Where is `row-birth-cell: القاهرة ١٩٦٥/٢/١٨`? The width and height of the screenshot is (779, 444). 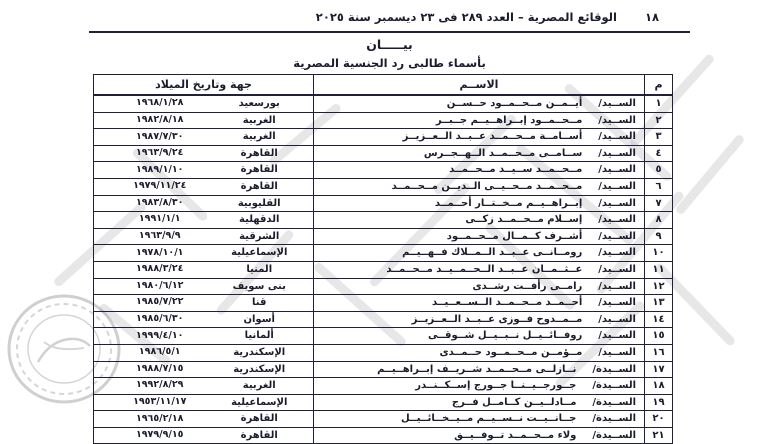 row-birth-cell: القاهرة ١٩٦٥/٢/١٨ is located at coordinates (203, 419).